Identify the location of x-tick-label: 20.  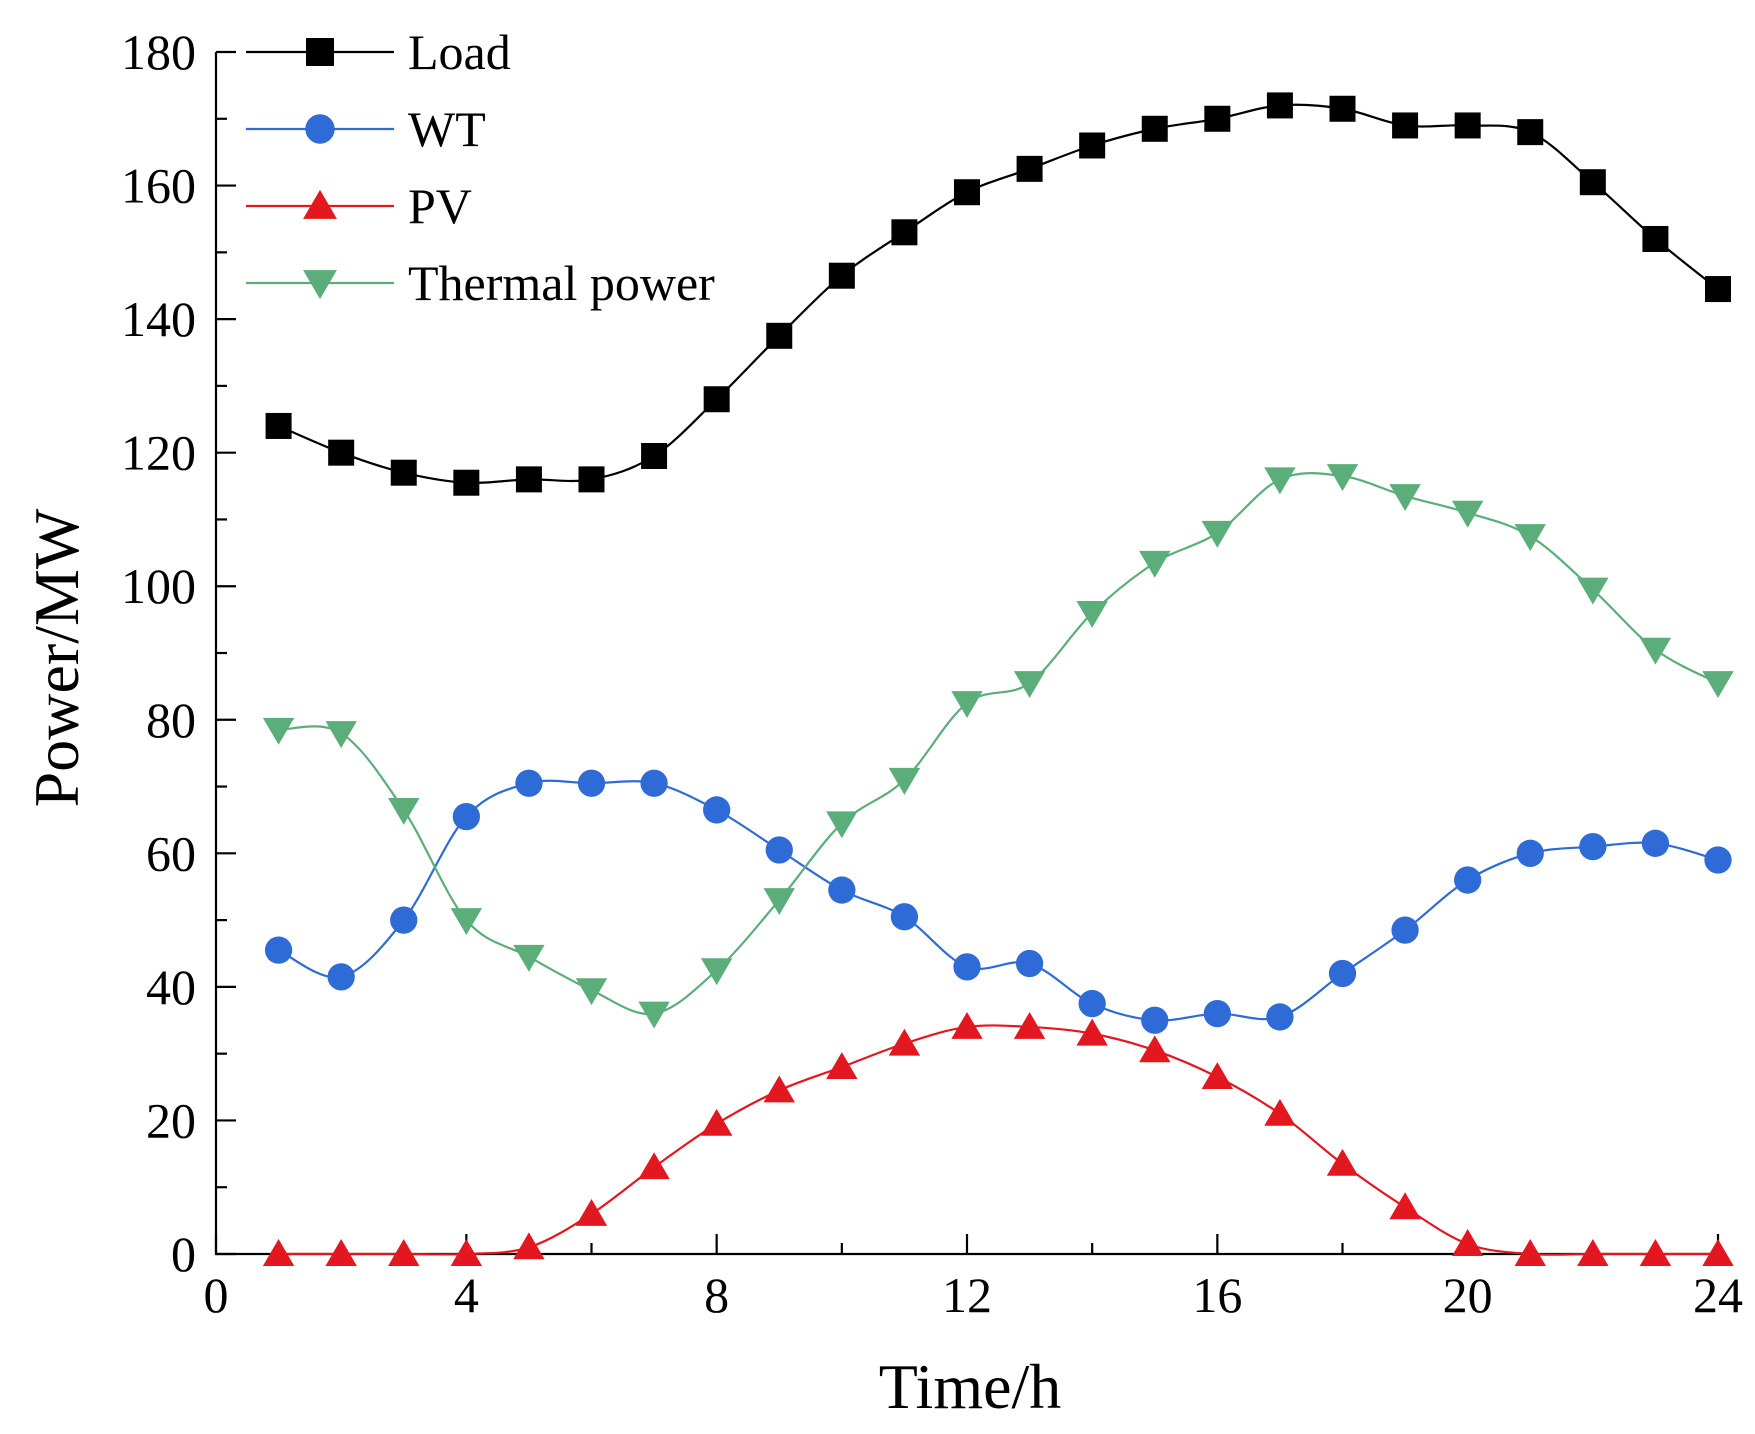
(1468, 1295).